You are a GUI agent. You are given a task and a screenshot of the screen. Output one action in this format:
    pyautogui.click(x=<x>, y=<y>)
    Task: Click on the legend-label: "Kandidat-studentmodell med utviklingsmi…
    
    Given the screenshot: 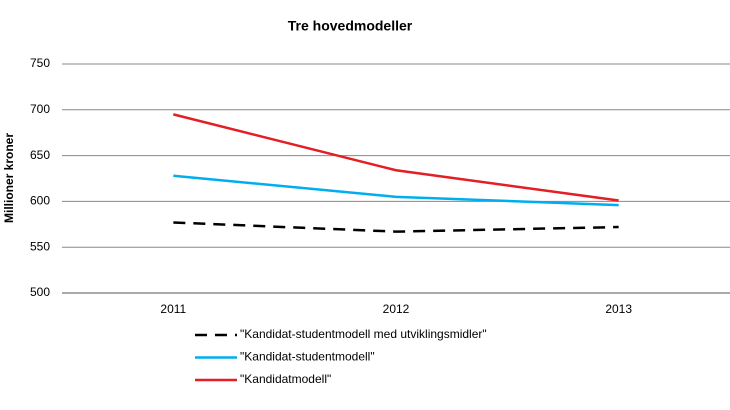 What is the action you would take?
    pyautogui.click(x=363, y=334)
    